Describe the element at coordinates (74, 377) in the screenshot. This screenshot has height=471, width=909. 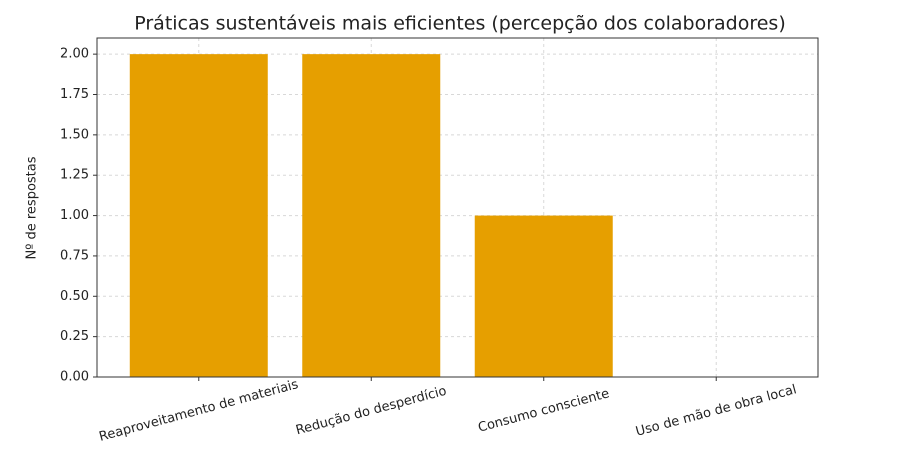
I see `y-tick-label: 0.00` at that location.